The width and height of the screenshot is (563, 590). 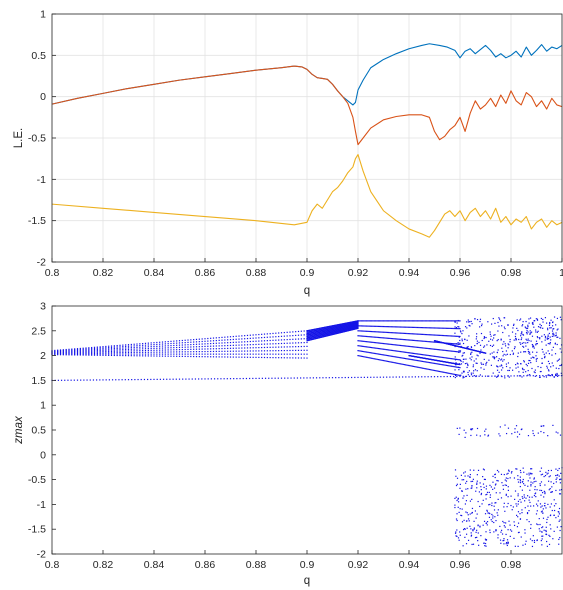 What do you see at coordinates (43, 455) in the screenshot?
I see `y-tick-label: 0` at bounding box center [43, 455].